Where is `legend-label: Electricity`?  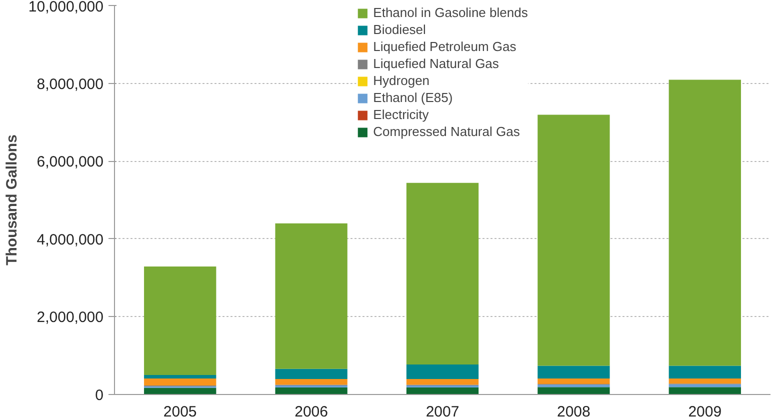 legend-label: Electricity is located at coordinates (401, 114).